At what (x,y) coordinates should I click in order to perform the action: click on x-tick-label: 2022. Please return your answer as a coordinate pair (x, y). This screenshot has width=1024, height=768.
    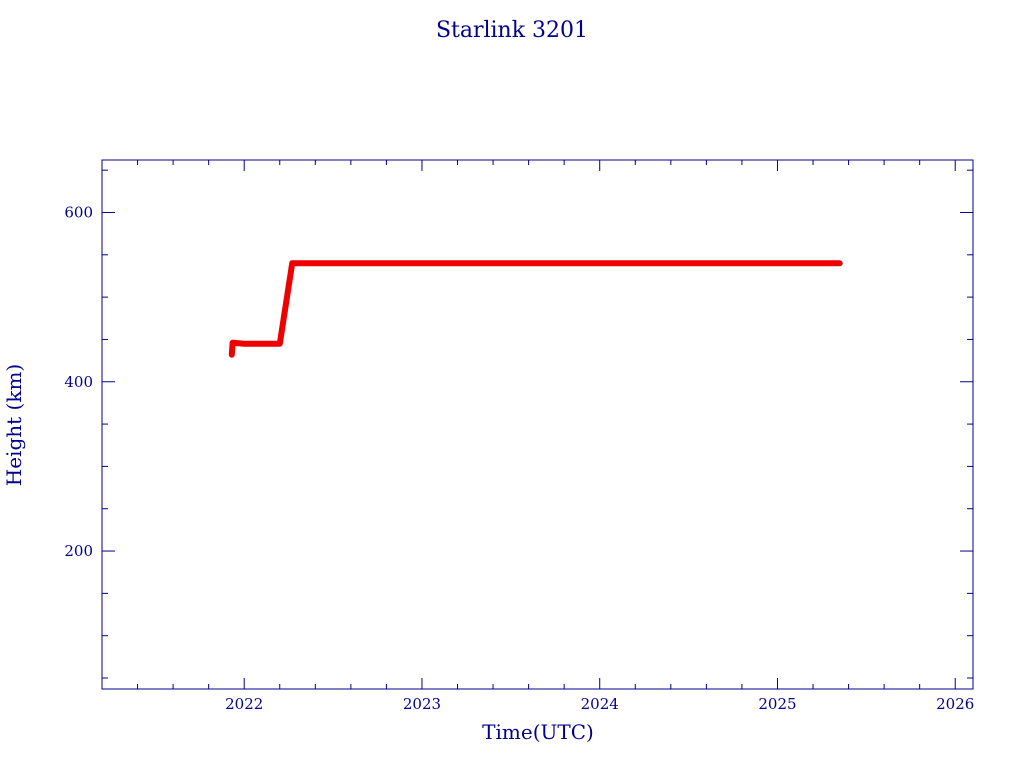
    Looking at the image, I should click on (244, 704).